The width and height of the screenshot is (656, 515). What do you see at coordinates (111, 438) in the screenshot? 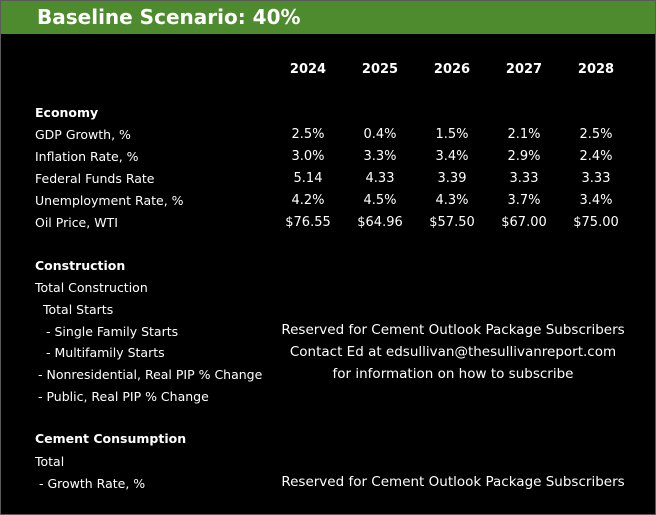
I see `section-heading-cement: Cement Consumption` at bounding box center [111, 438].